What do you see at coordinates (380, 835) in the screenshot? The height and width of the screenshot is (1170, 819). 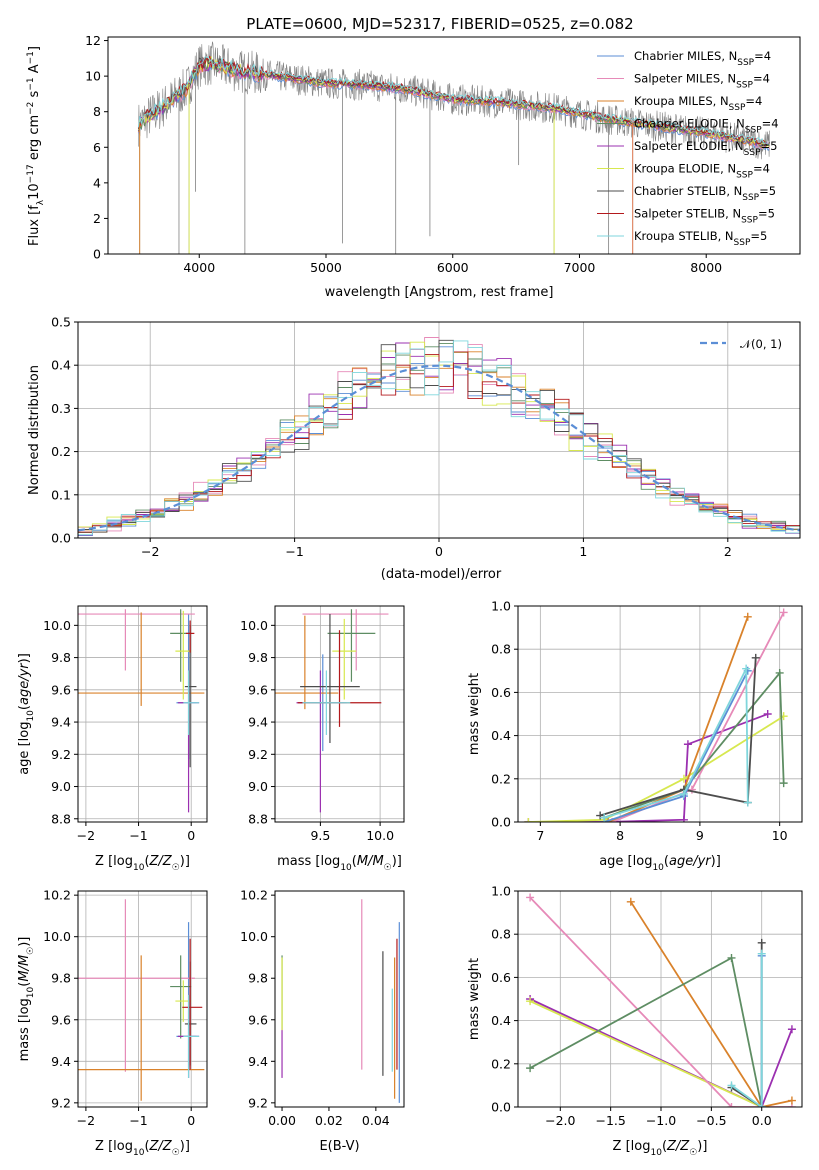 I see `x-tick-label: 10.0` at bounding box center [380, 835].